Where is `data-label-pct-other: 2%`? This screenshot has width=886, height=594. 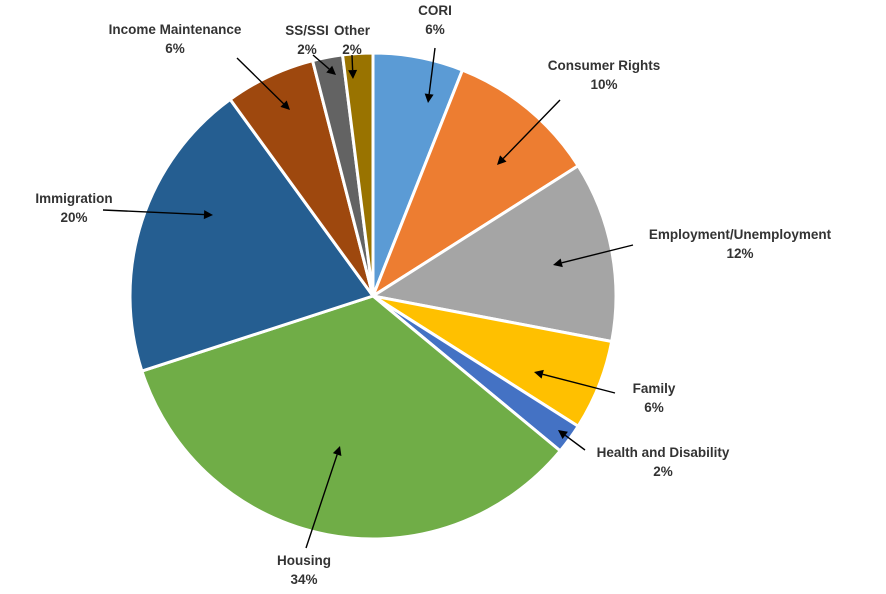
data-label-pct-other: 2% is located at coordinates (352, 49).